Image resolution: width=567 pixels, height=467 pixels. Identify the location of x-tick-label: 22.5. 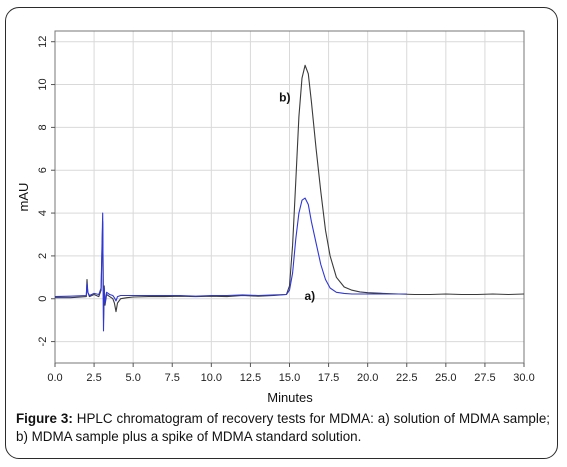
(406, 378).